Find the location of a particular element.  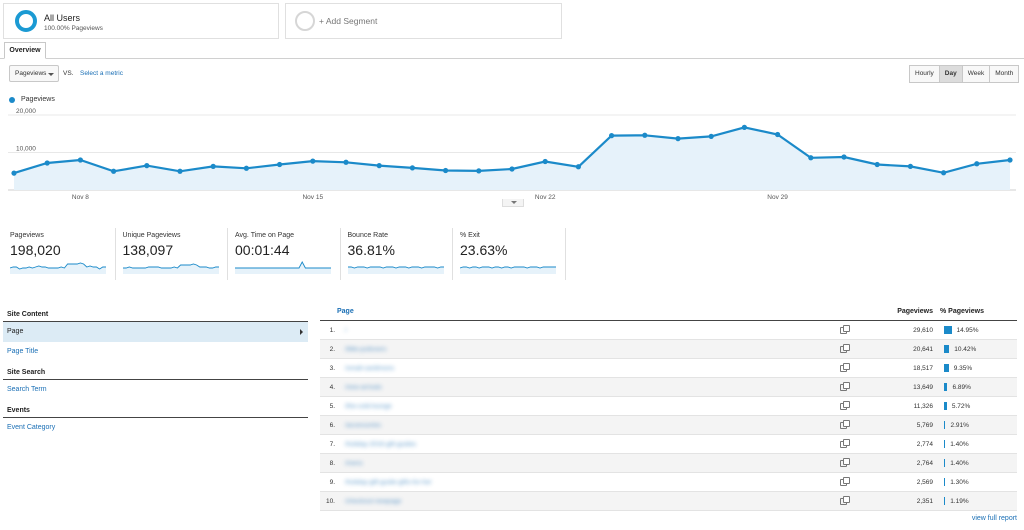

table-row: 10. /checkout-newpage 2,351 1.19% is located at coordinates (668, 501).